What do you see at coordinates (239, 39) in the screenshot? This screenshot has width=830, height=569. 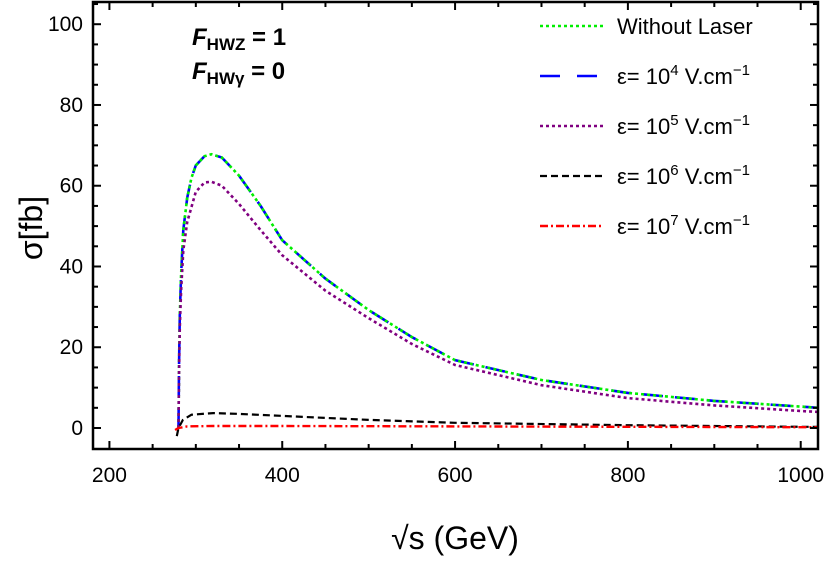 I see `annotation-0: FHWZ = 1` at bounding box center [239, 39].